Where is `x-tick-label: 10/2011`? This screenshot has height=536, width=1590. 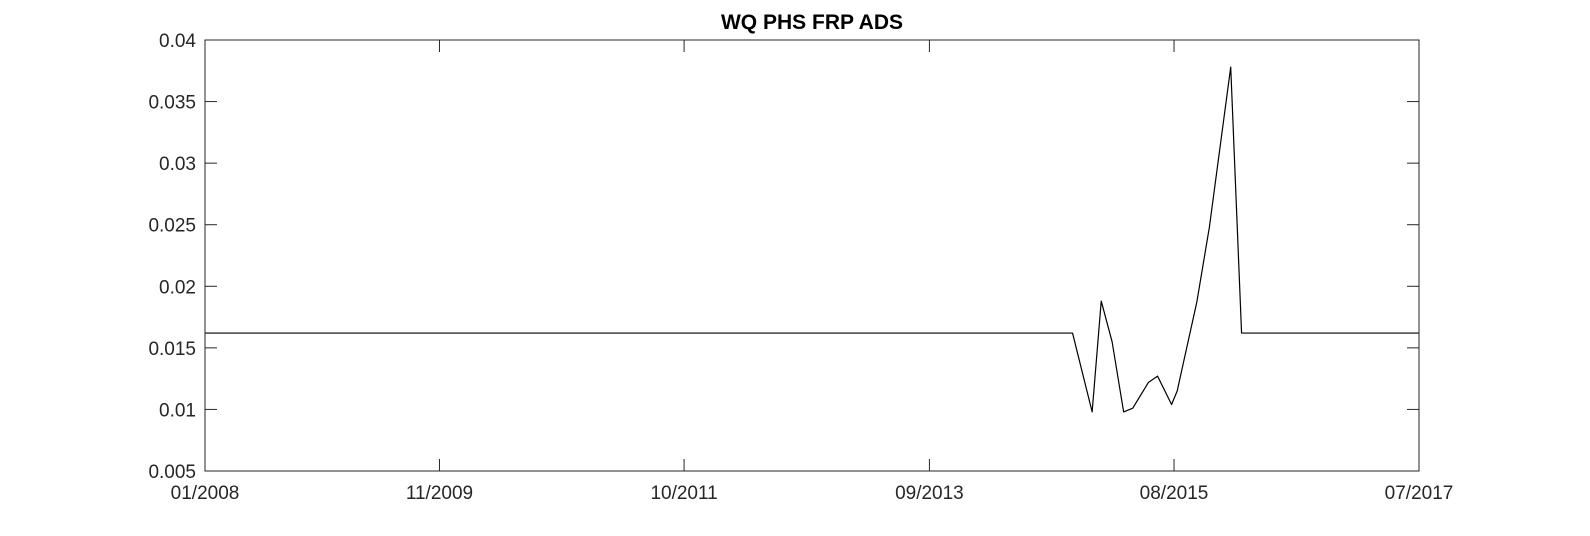
x-tick-label: 10/2011 is located at coordinates (683, 493).